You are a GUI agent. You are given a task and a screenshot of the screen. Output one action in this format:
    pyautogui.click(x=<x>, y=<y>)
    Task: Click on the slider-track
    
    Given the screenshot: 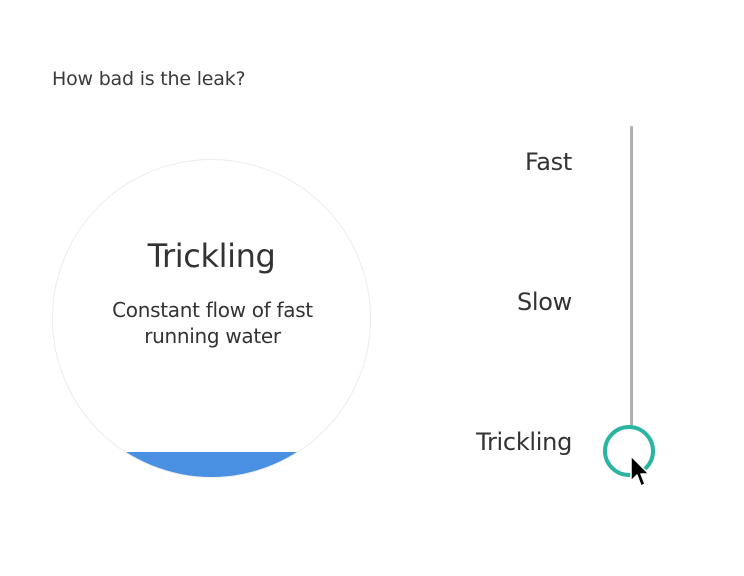 What is the action you would take?
    pyautogui.click(x=631, y=276)
    